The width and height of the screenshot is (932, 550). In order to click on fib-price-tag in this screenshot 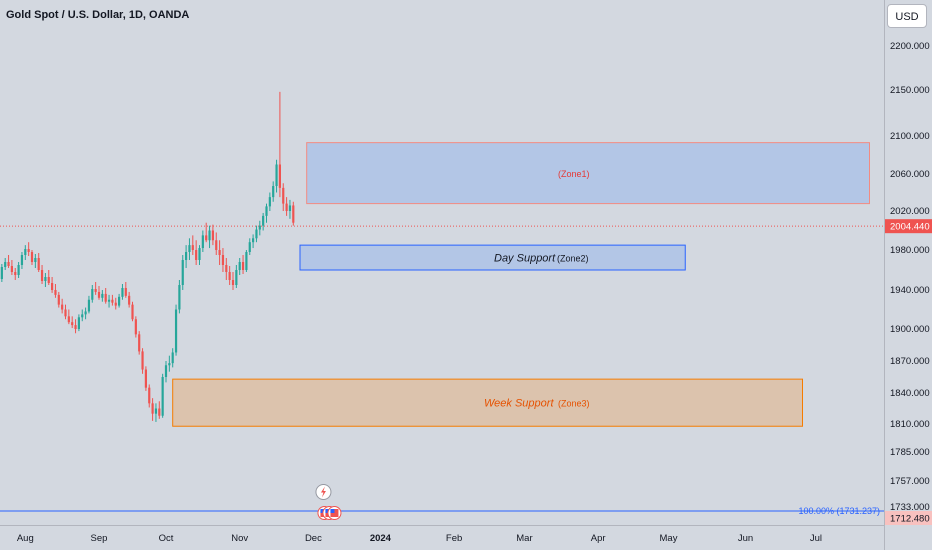, I will do `click(908, 518)`.